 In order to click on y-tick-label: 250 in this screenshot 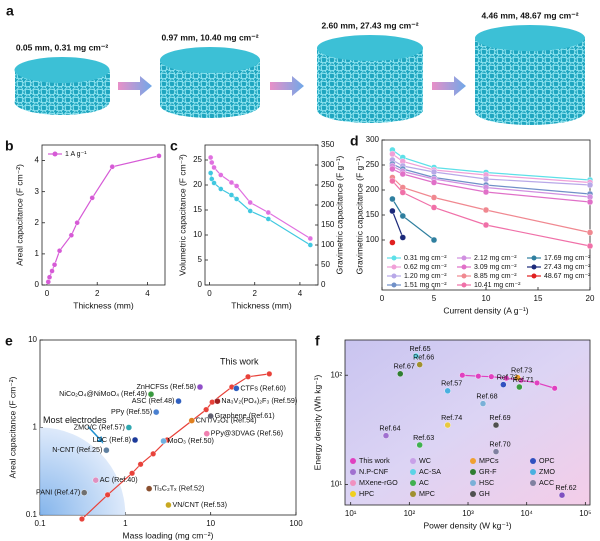, I will do `click(373, 164)`.